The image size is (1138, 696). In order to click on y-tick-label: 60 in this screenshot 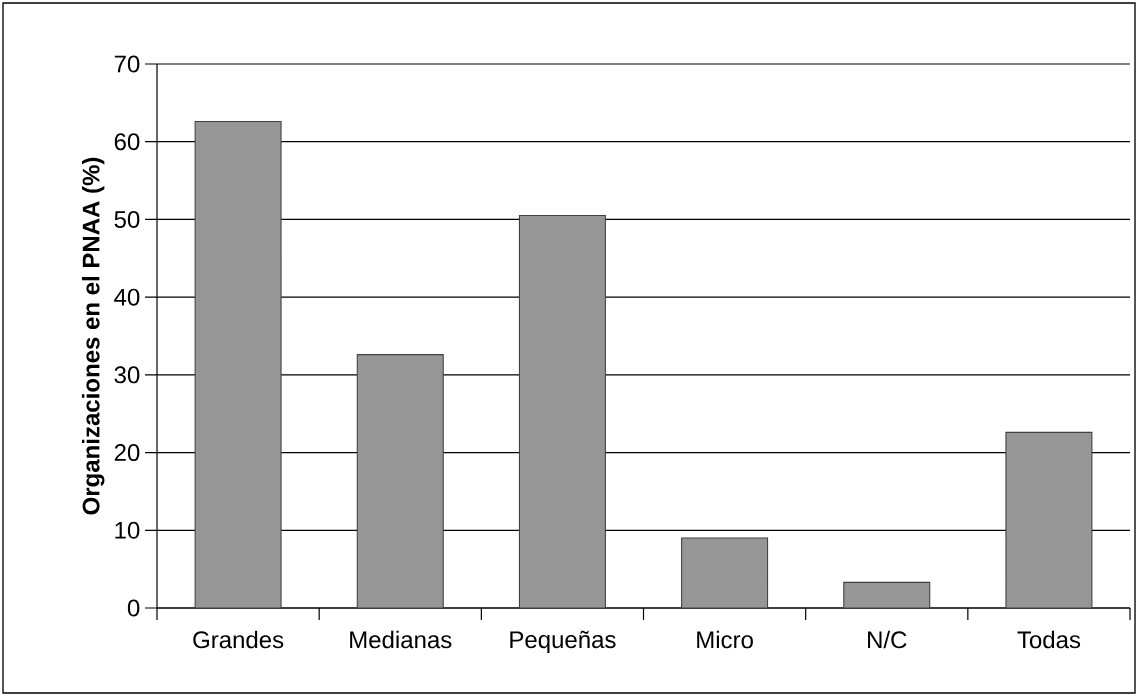, I will do `click(127, 142)`.